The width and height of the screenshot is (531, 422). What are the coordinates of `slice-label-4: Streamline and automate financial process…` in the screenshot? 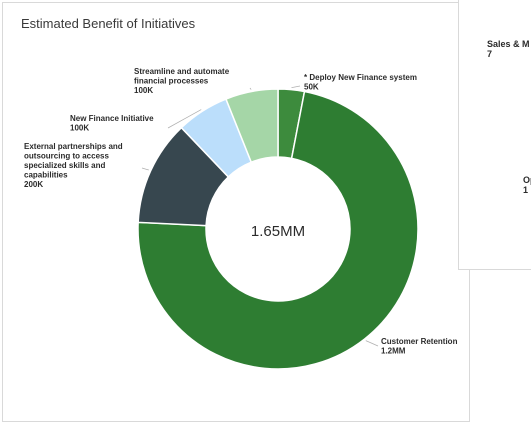 It's located at (182, 81).